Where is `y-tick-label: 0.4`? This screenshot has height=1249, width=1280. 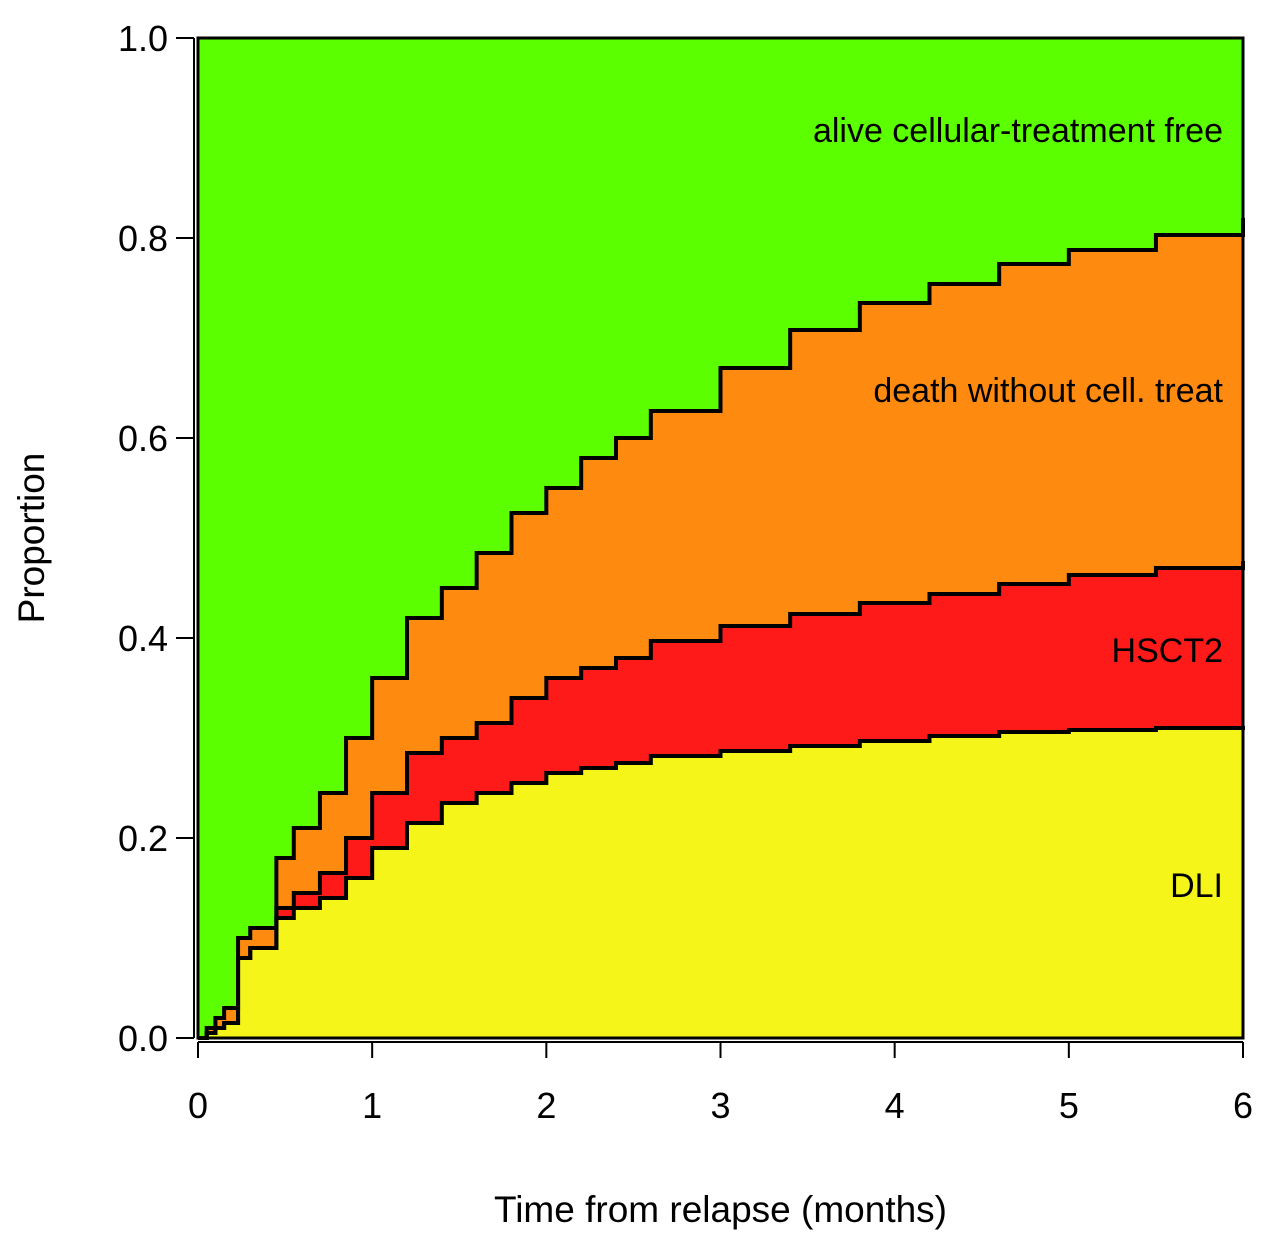 y-tick-label: 0.4 is located at coordinates (143, 638).